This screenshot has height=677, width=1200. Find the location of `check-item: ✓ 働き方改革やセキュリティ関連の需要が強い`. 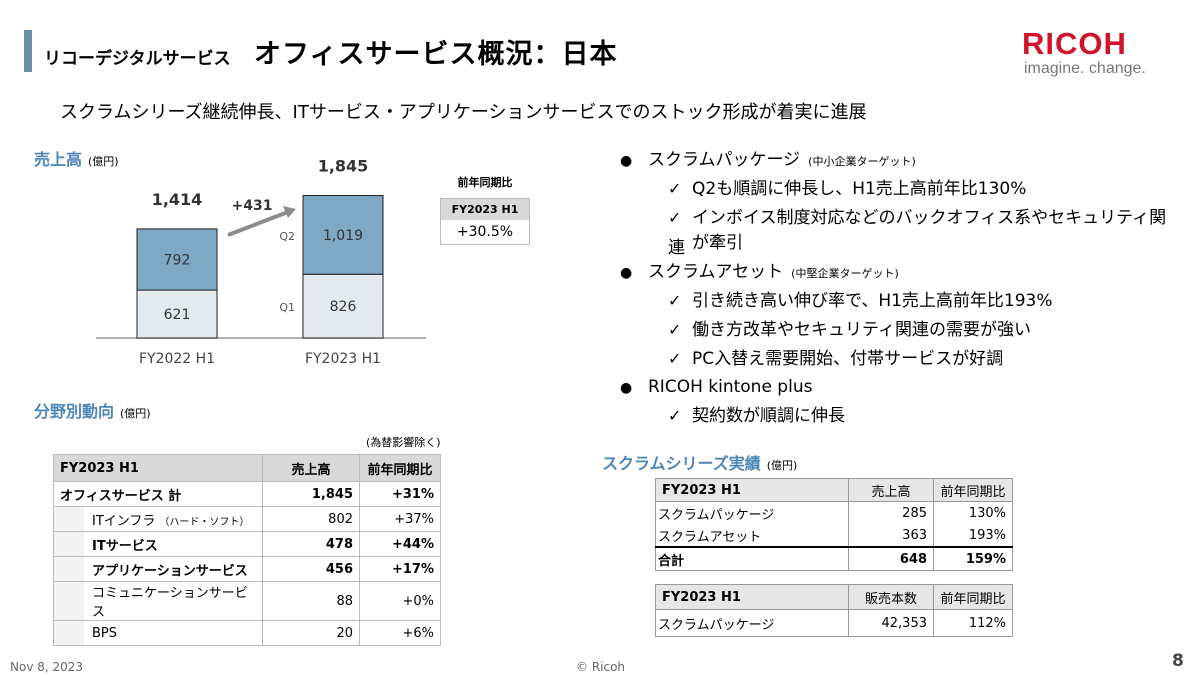

check-item: ✓ 働き方改革やセキュリティ関連の需要が強い is located at coordinates (900, 329).